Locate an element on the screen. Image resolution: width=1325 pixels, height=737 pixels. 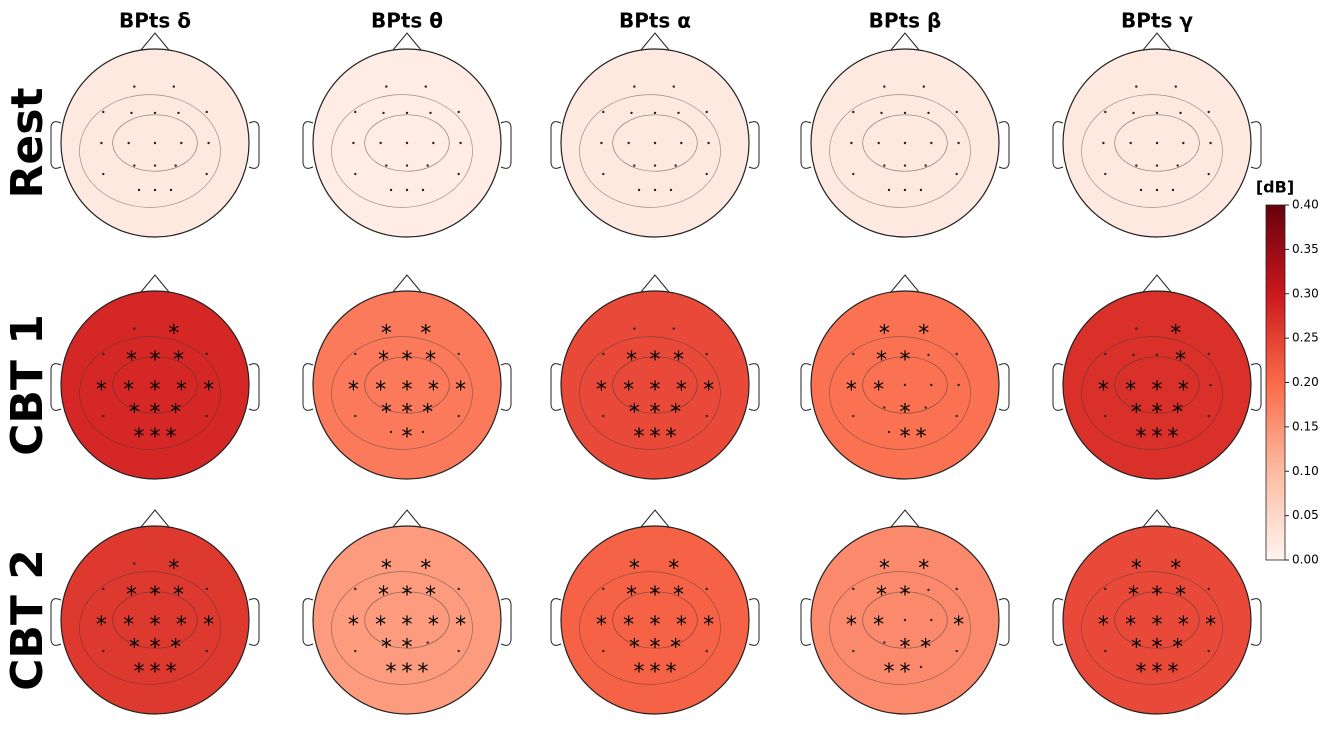
colorbar-tick-label: 0.15 is located at coordinates (1305, 426).